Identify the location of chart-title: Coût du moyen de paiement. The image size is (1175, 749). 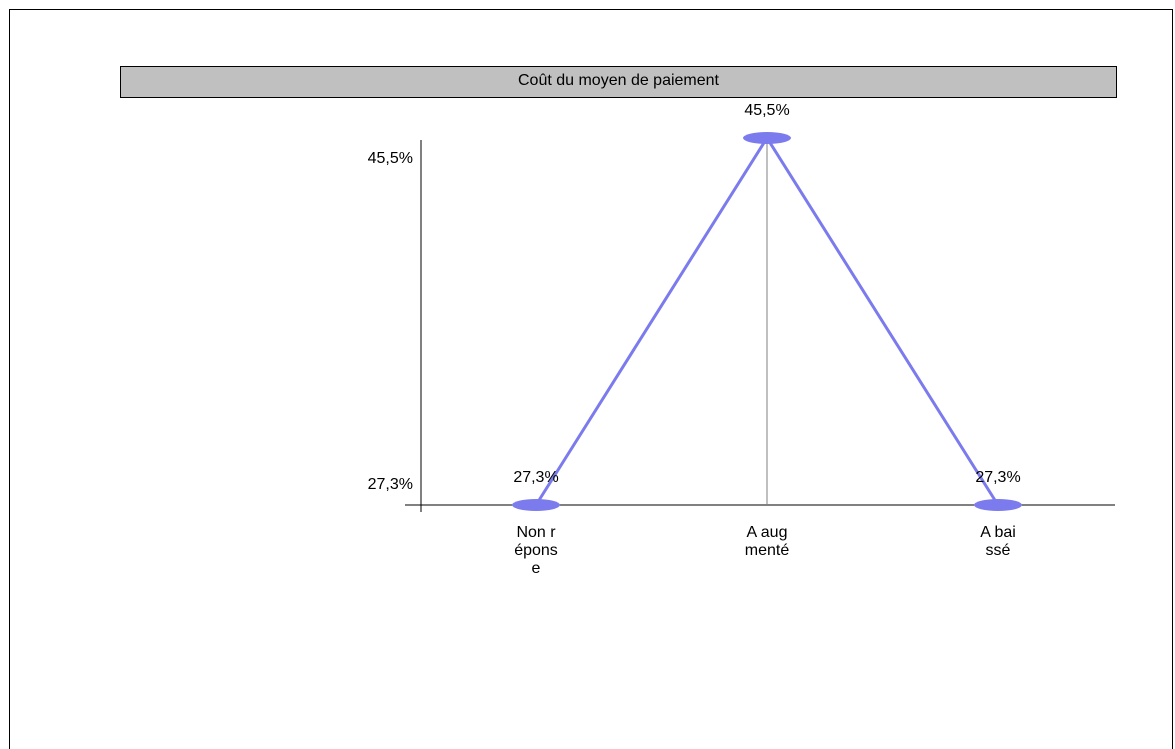
(618, 82).